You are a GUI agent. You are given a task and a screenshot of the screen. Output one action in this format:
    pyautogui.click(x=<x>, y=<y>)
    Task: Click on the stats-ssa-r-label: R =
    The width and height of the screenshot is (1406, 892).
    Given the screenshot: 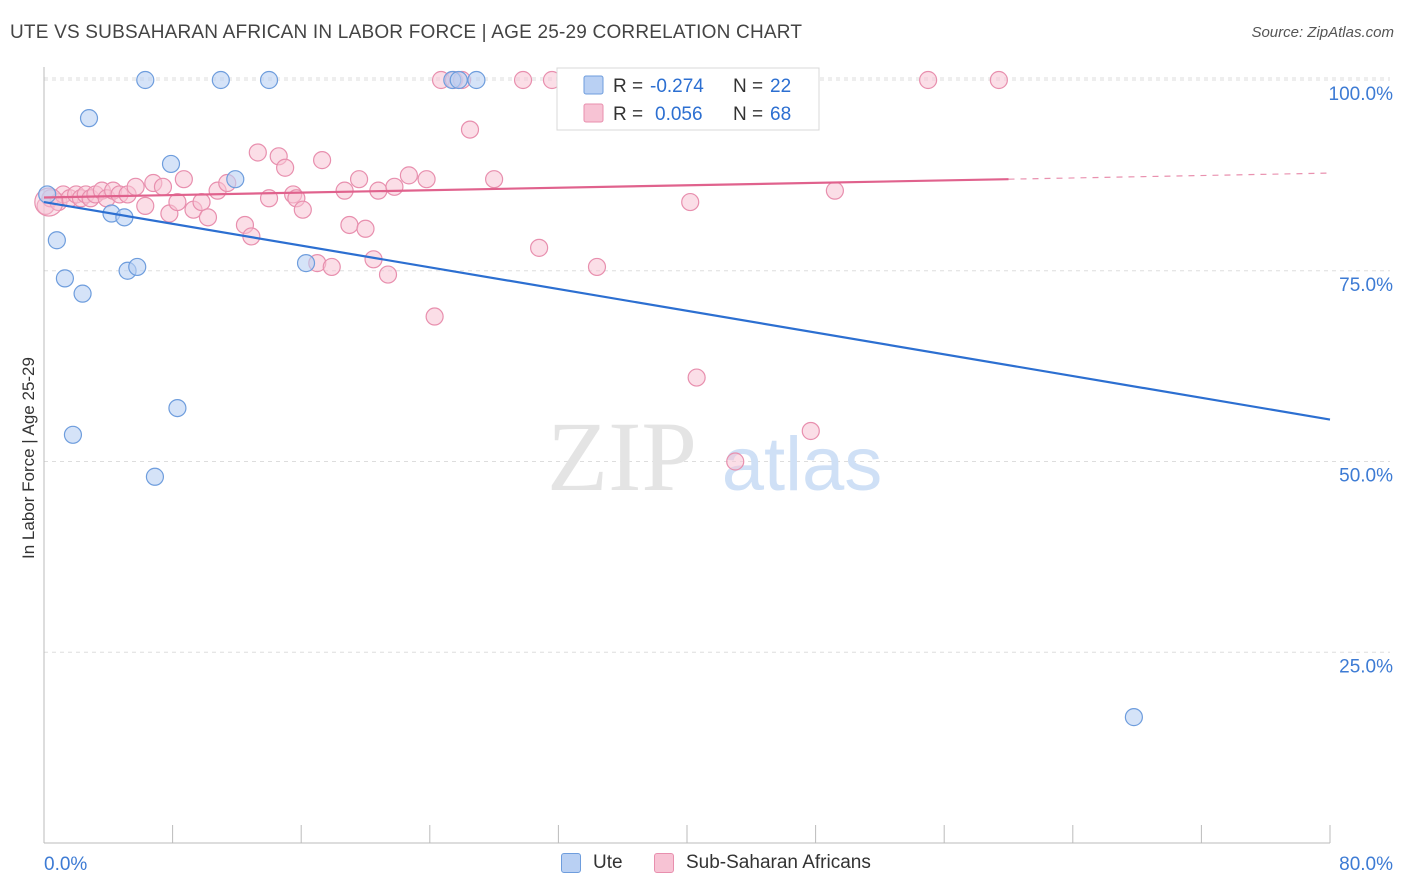 What is the action you would take?
    pyautogui.click(x=628, y=114)
    